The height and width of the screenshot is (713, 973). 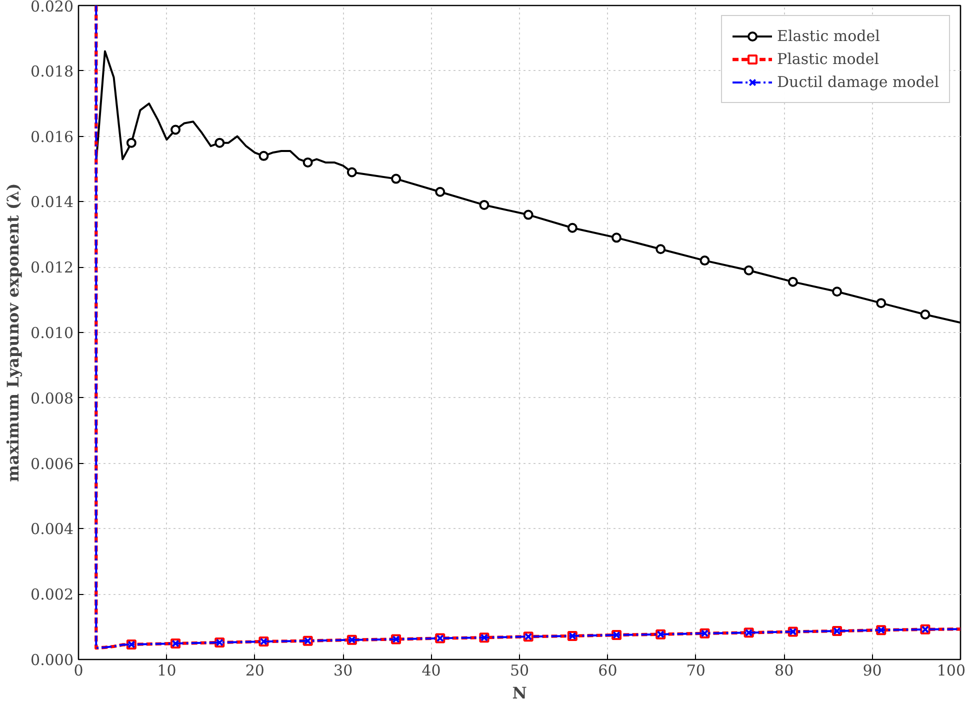 I want to click on x-tick-label: 70, so click(x=696, y=671).